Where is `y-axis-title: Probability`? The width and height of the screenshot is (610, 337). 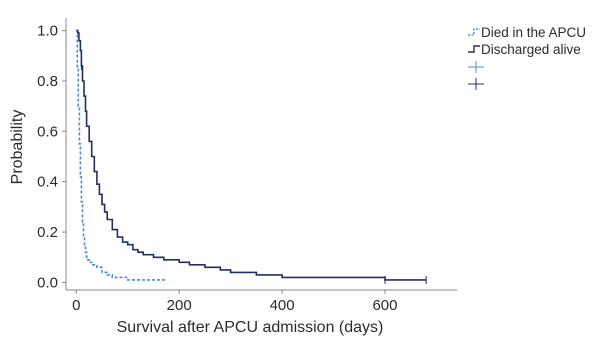
y-axis-title: Probability is located at coordinates (17, 147).